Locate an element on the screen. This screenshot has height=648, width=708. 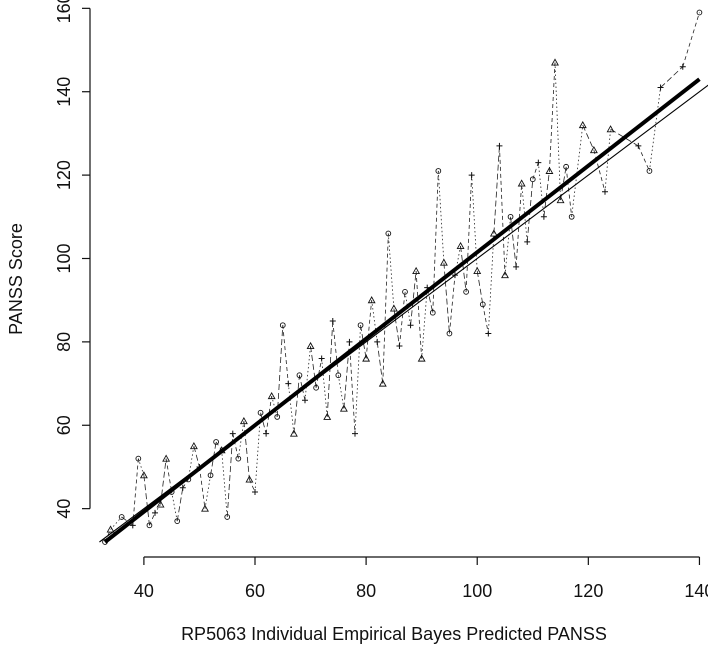
y-axis-title: PANSS Score is located at coordinates (16, 279).